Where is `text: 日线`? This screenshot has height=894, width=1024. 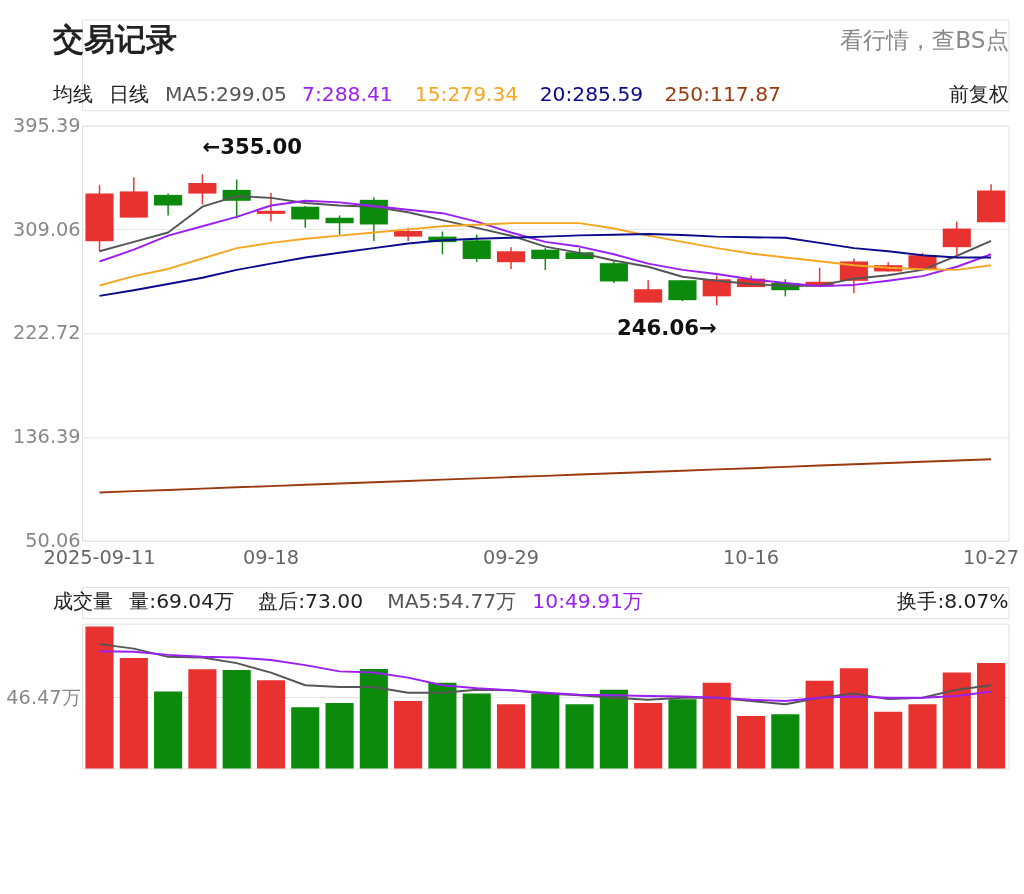
text: 日线 is located at coordinates (129, 93).